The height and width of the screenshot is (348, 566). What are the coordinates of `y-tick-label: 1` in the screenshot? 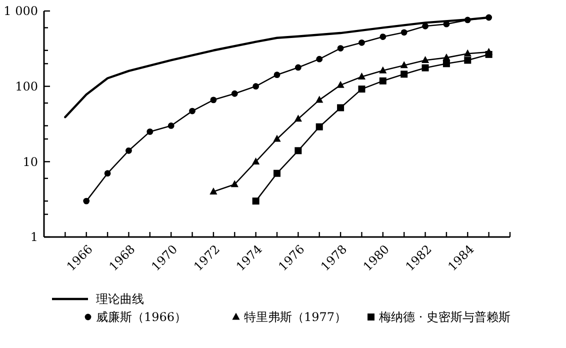 It's located at (34, 237).